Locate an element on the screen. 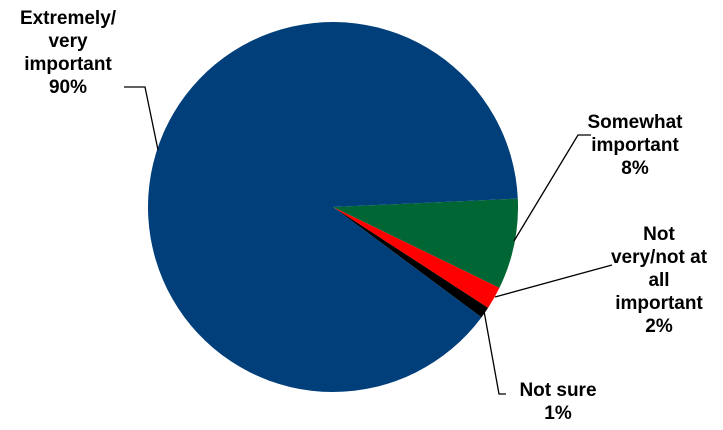 This screenshot has height=430, width=723. leader-line-somewhat-important is located at coordinates (552, 188).